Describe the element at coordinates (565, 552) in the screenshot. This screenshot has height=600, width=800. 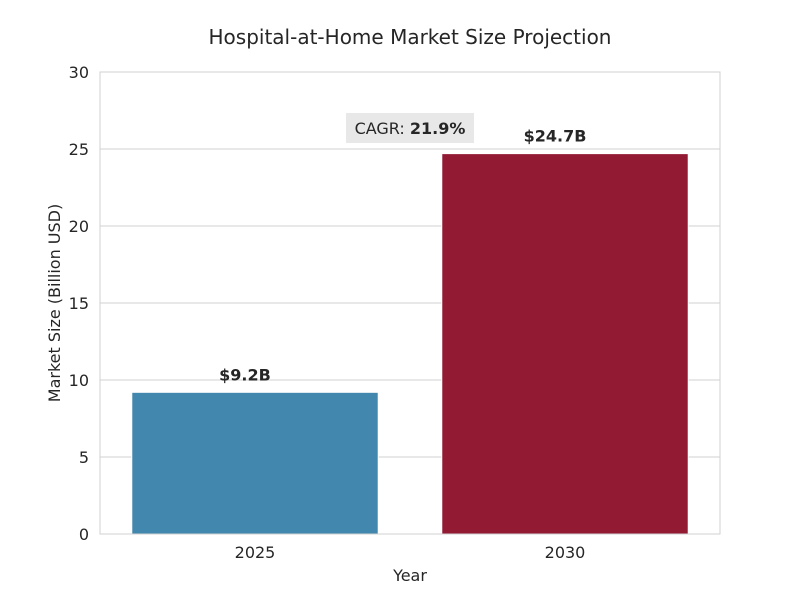
I see `x-tick-label: 2030` at that location.